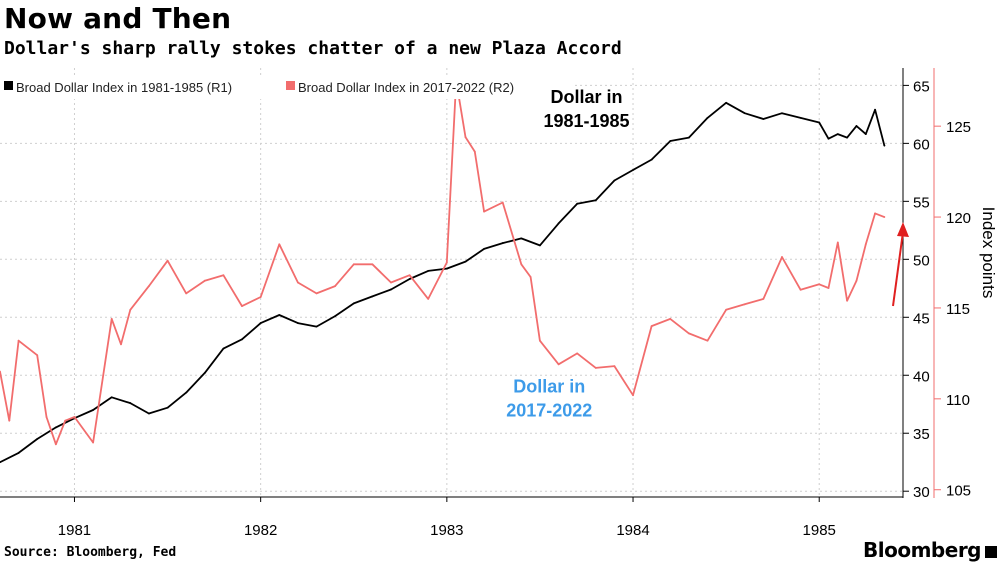 Image resolution: width=1003 pixels, height=564 pixels. What do you see at coordinates (958, 218) in the screenshot?
I see `y-right-tick-label: 120` at bounding box center [958, 218].